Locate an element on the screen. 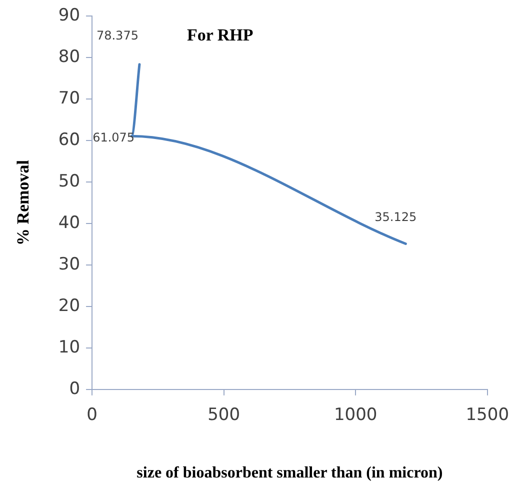 The width and height of the screenshot is (519, 497). text: For RHP is located at coordinates (220, 35).